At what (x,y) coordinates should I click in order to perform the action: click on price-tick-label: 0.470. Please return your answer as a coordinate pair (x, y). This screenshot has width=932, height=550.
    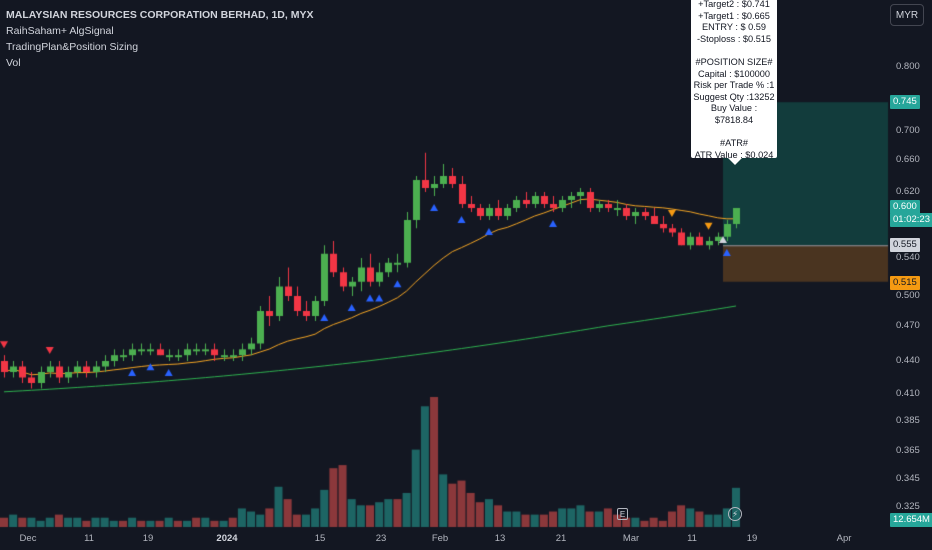
    Looking at the image, I should click on (908, 325).